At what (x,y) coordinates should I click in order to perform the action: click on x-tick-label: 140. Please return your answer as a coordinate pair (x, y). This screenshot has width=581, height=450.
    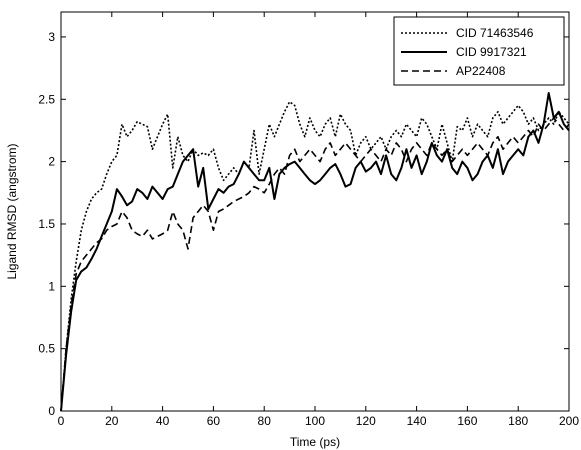
    Looking at the image, I should click on (417, 421).